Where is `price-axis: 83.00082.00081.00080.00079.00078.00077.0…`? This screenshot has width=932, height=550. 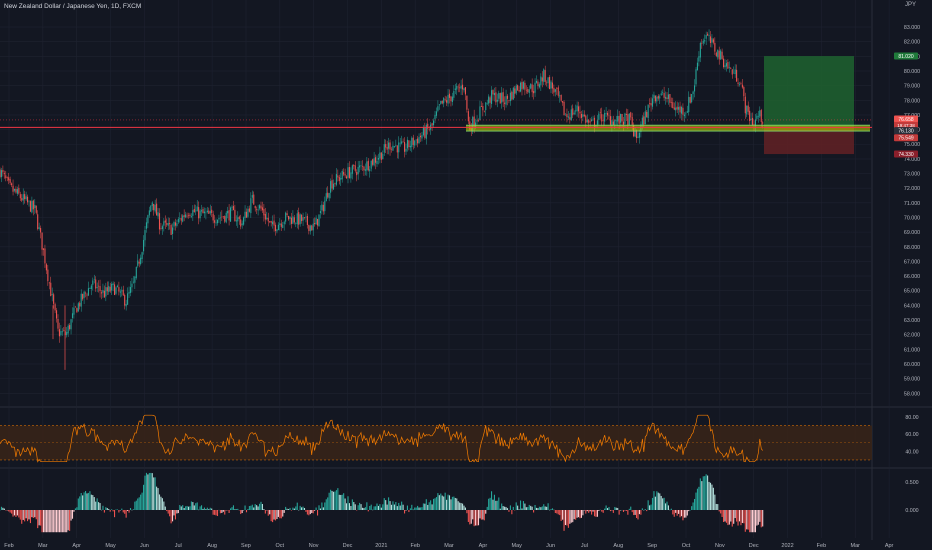 price-axis: 83.00082.00081.00080.00079.00078.00077.0… is located at coordinates (912, 269).